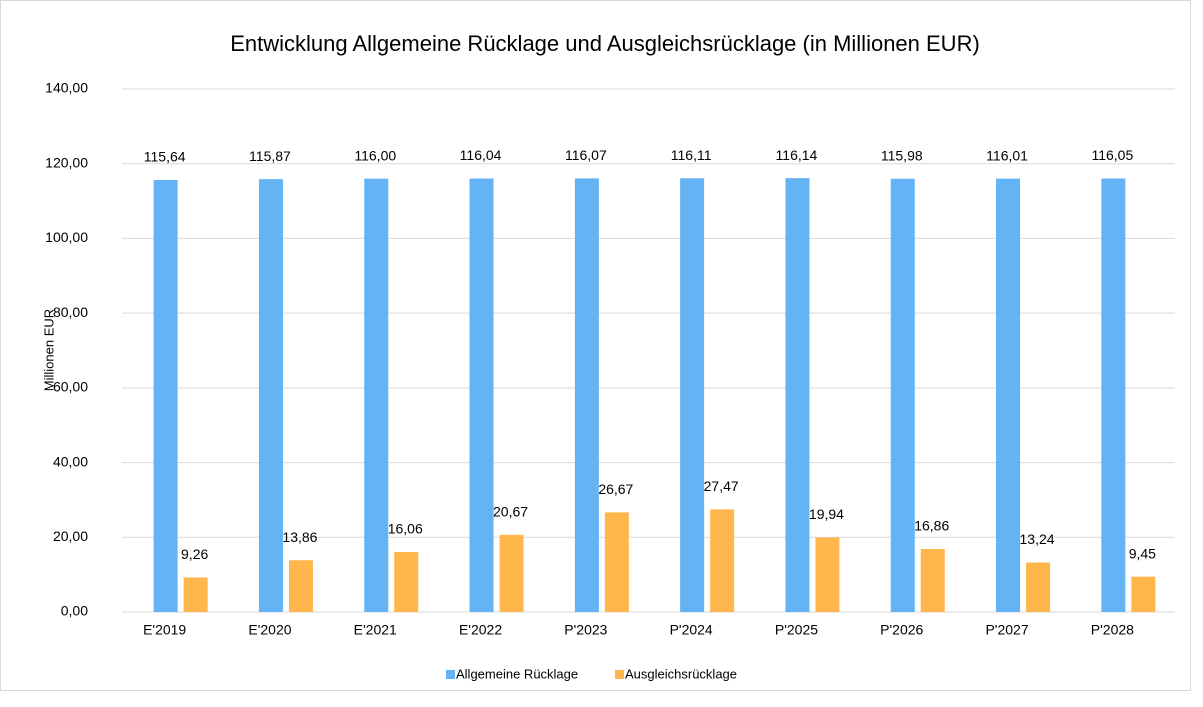 This screenshot has width=1203, height=707. I want to click on x-tick-label: P'2026, so click(901, 630).